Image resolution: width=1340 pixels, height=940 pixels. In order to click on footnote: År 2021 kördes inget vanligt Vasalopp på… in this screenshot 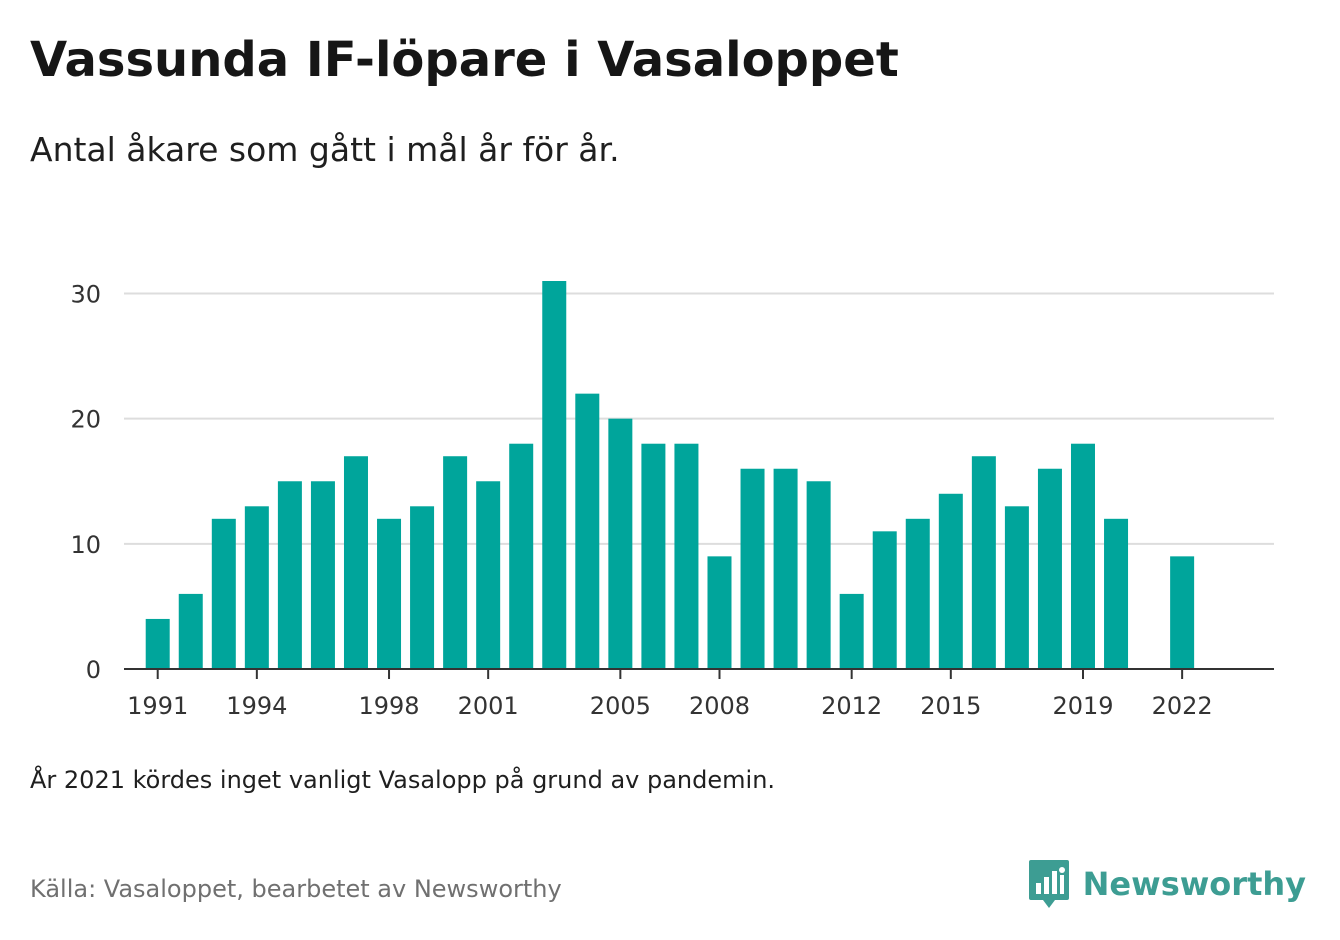, I will do `click(403, 780)`.